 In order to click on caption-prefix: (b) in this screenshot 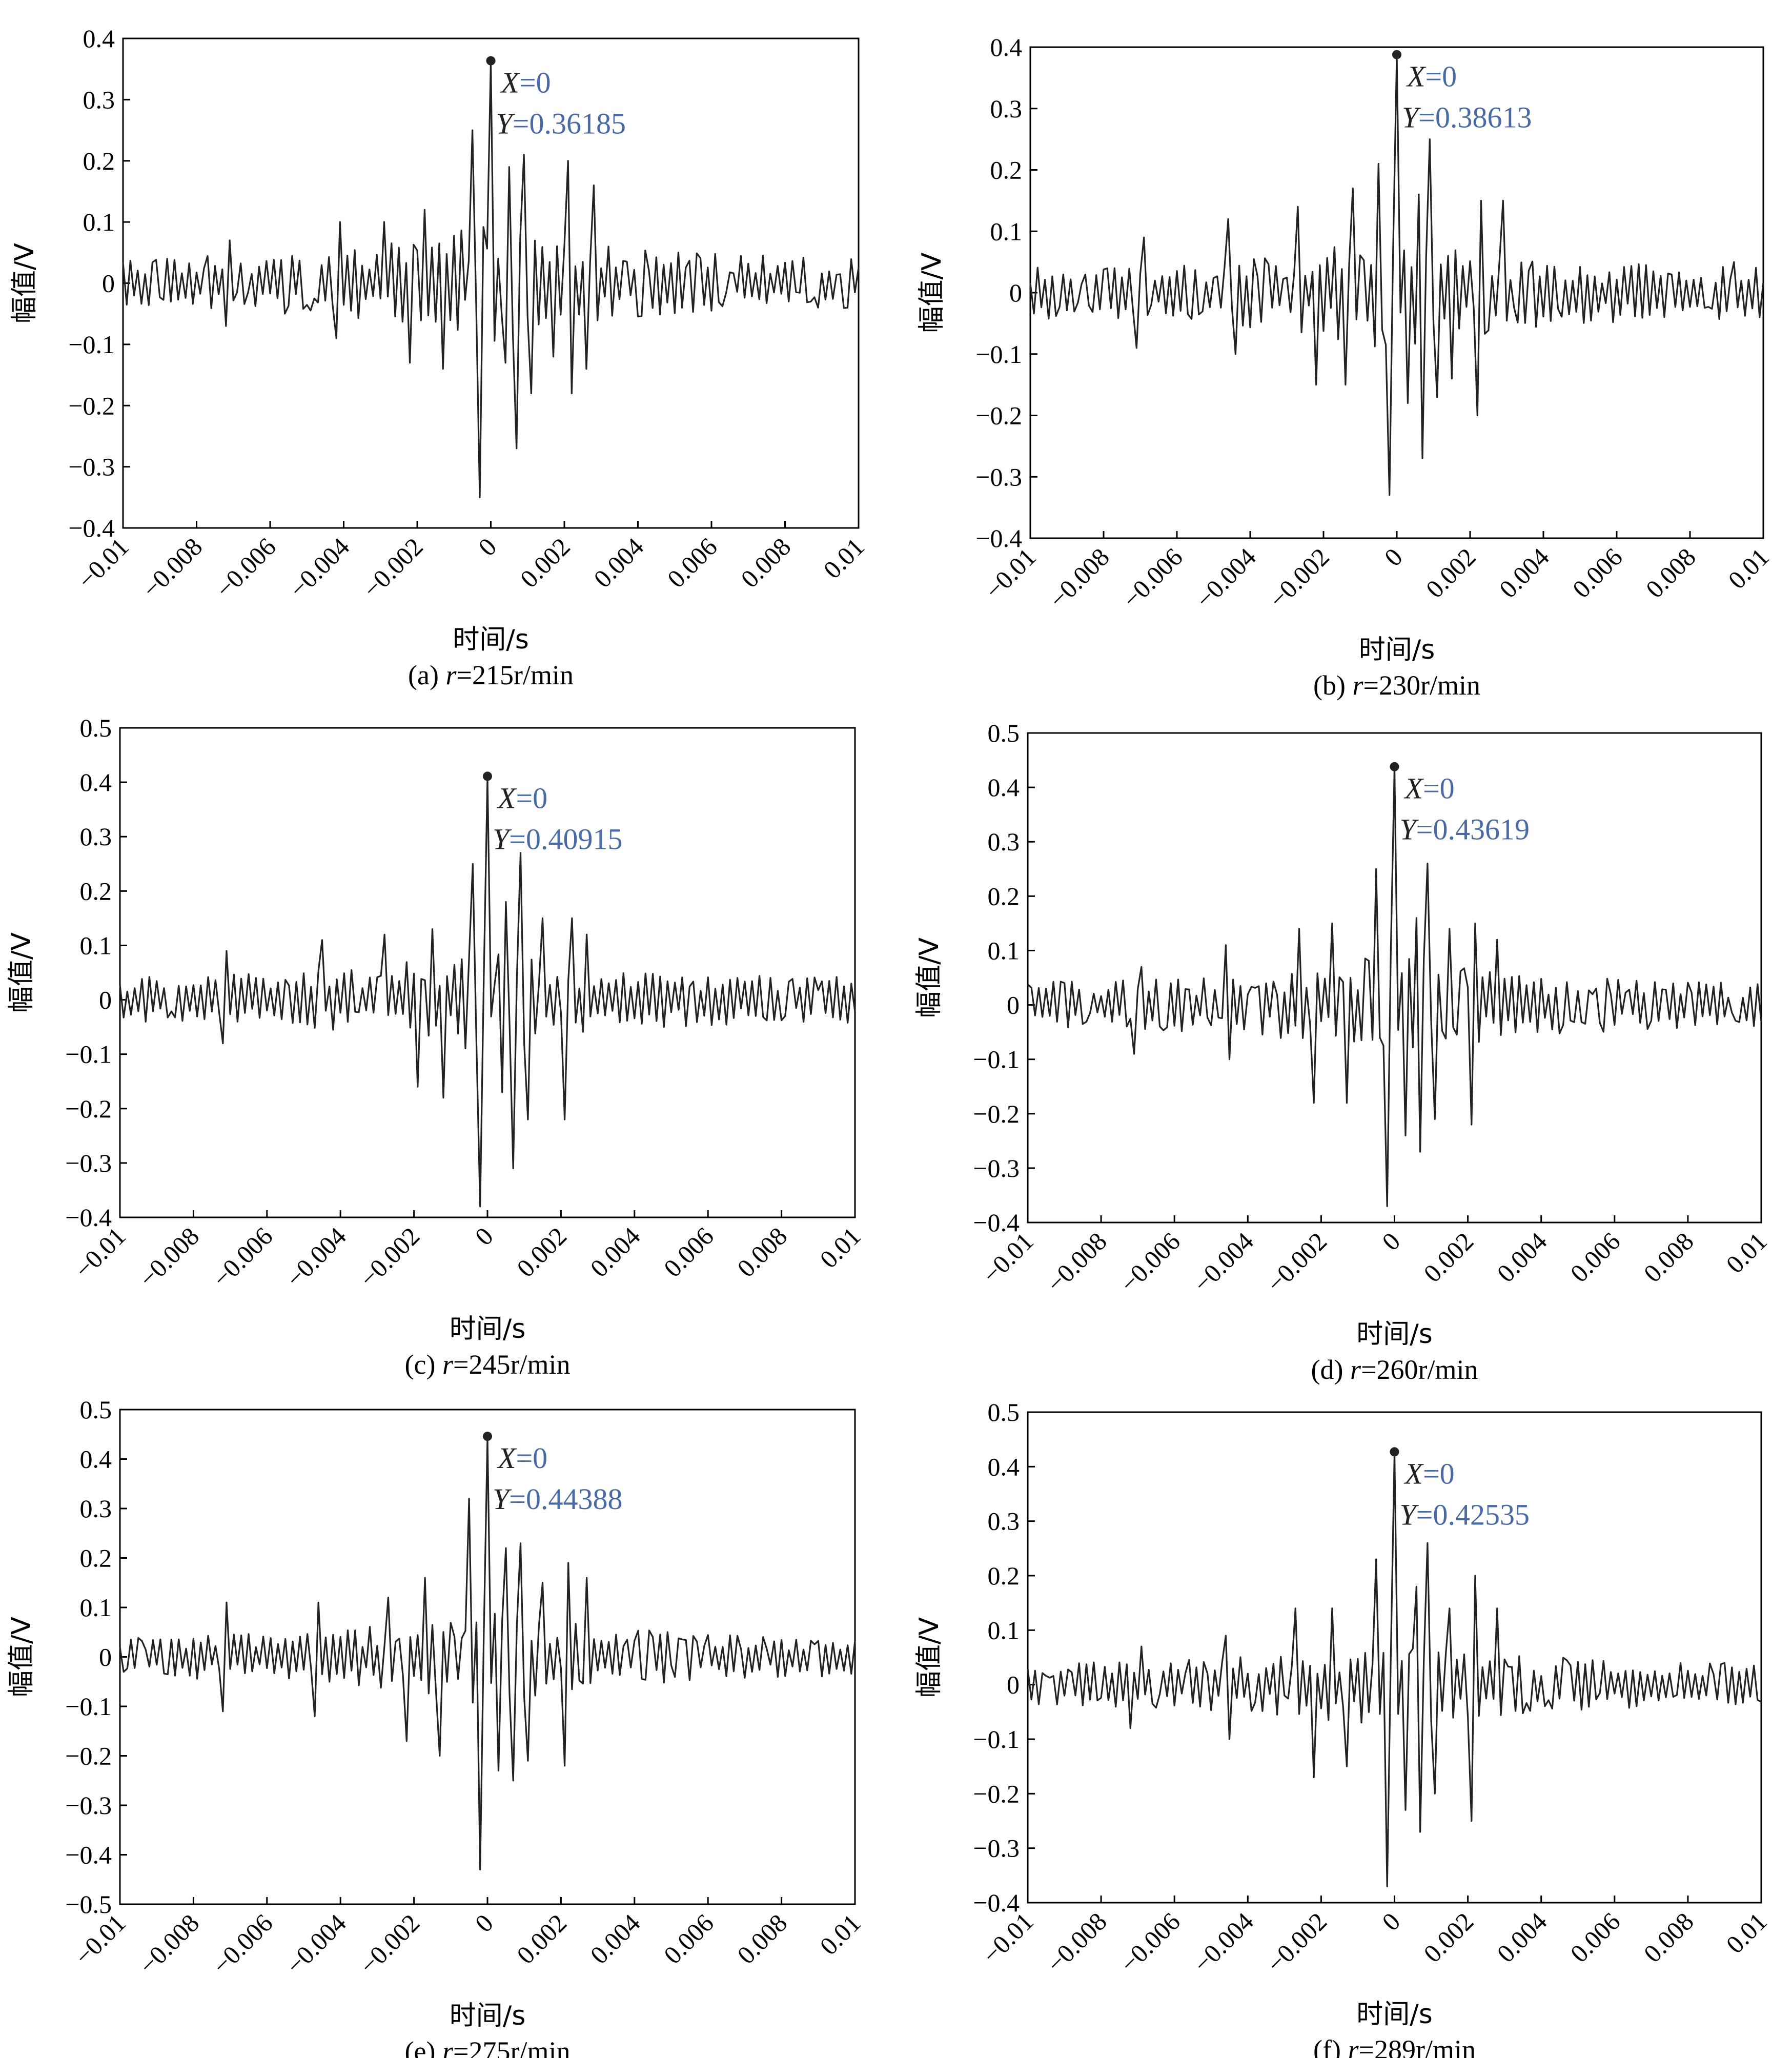, I will do `click(1333, 685)`.